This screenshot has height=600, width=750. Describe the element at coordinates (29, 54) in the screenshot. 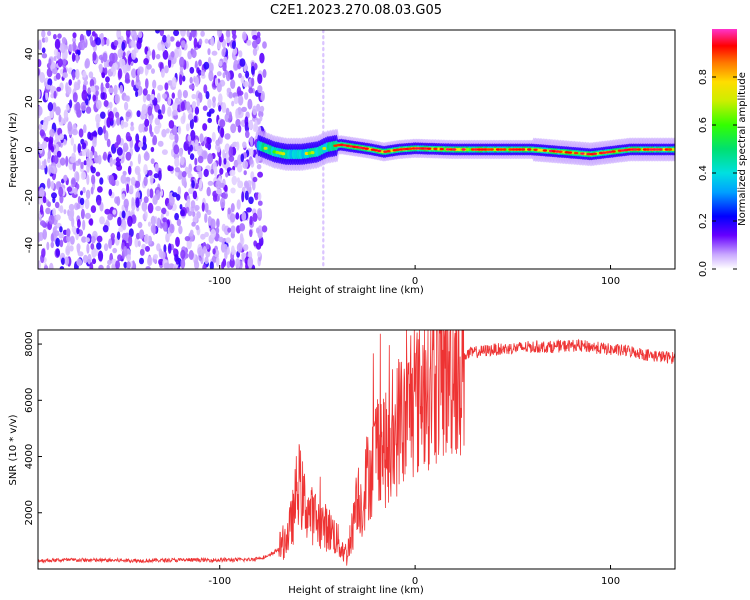

I see `y-tick-label: 40` at that location.